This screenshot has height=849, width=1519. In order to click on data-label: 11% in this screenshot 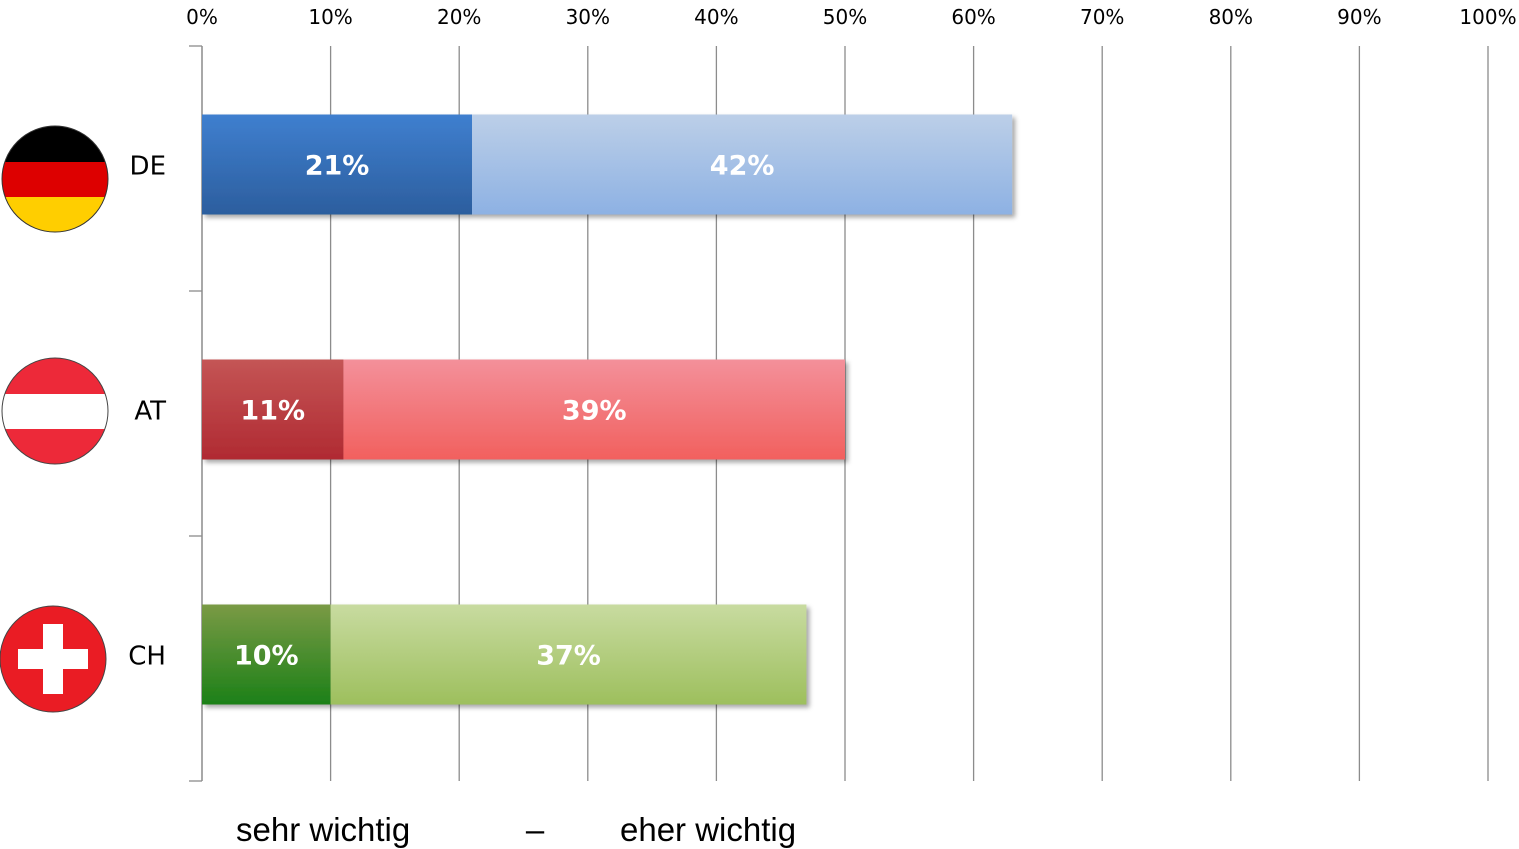, I will do `click(272, 411)`.